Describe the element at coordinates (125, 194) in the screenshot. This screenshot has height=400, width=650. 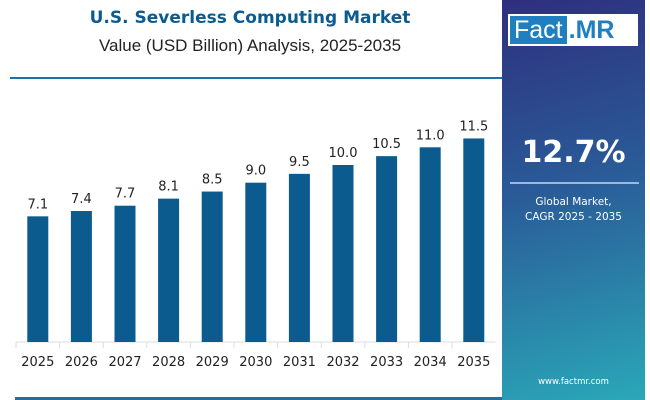
I see `data-label-2027: 7.7` at that location.